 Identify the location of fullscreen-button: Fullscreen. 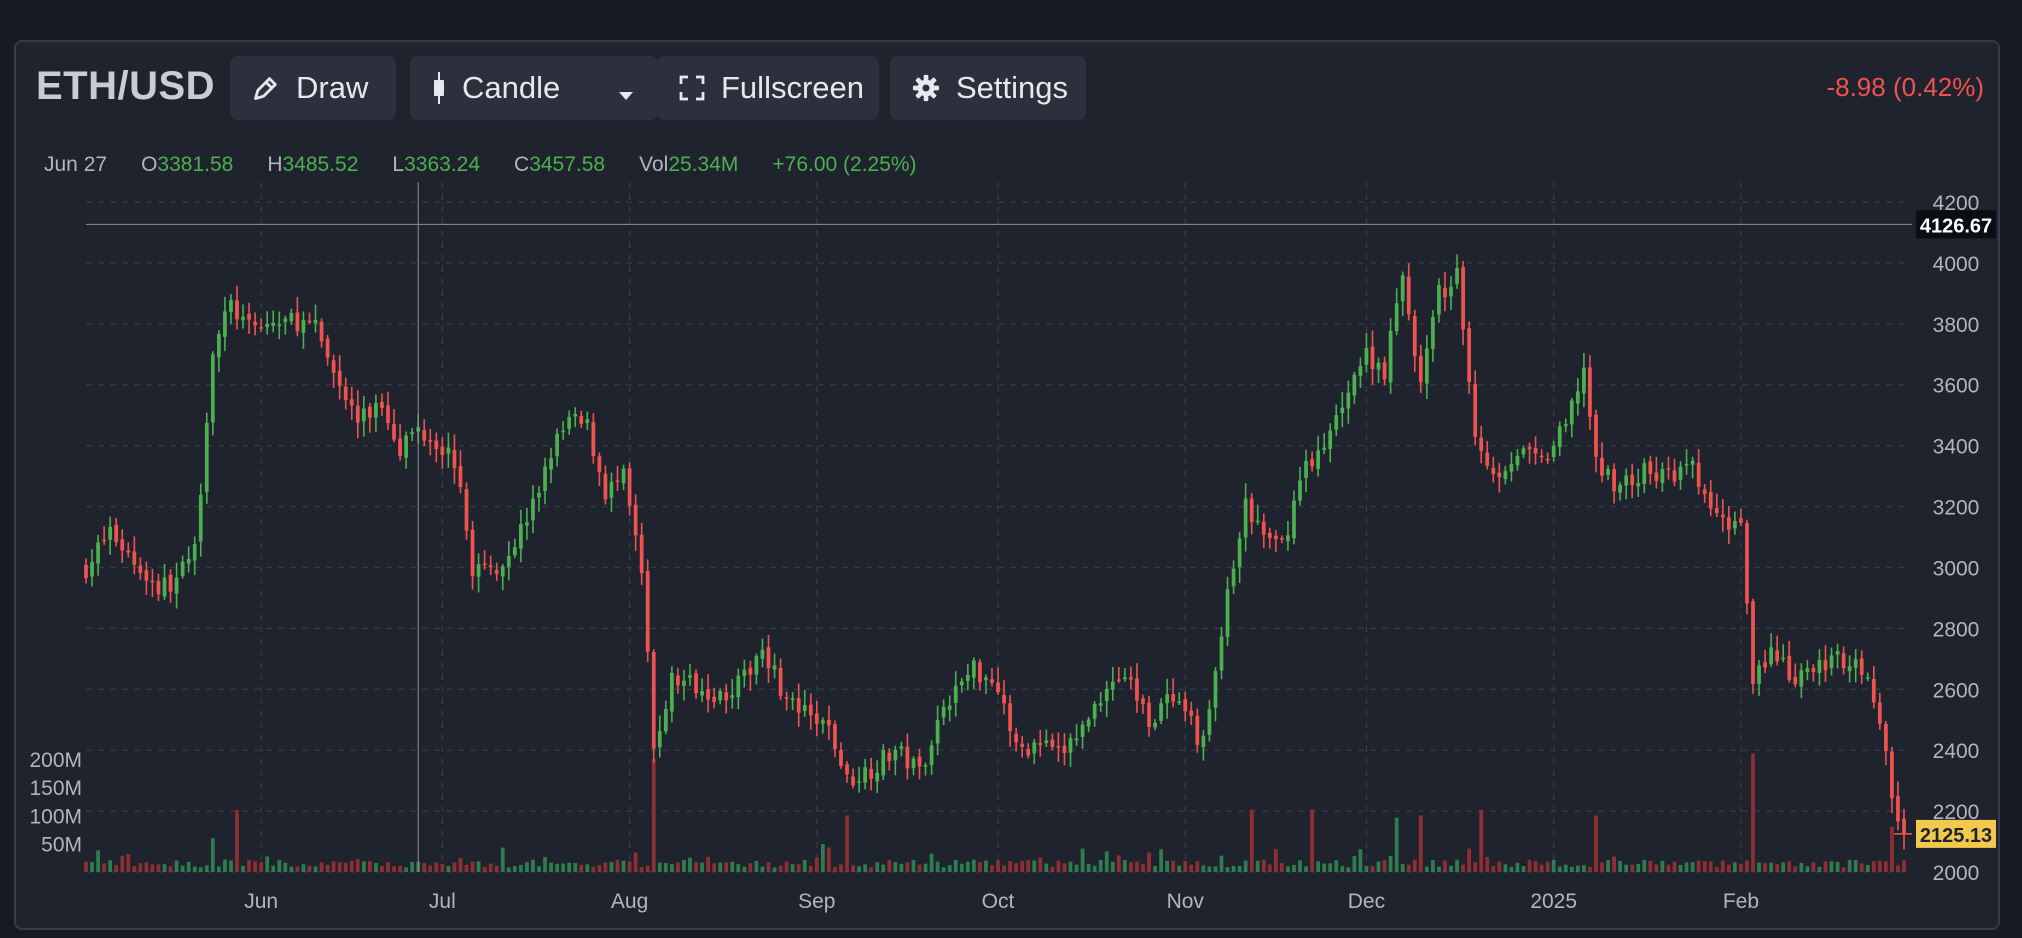
(768, 88).